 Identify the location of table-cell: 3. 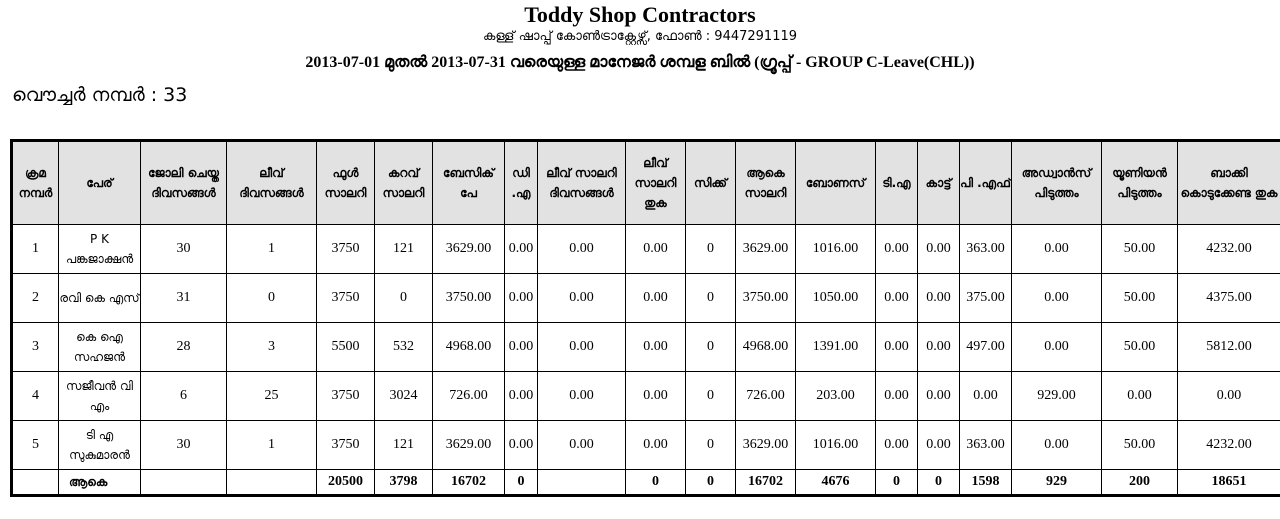
(271, 347).